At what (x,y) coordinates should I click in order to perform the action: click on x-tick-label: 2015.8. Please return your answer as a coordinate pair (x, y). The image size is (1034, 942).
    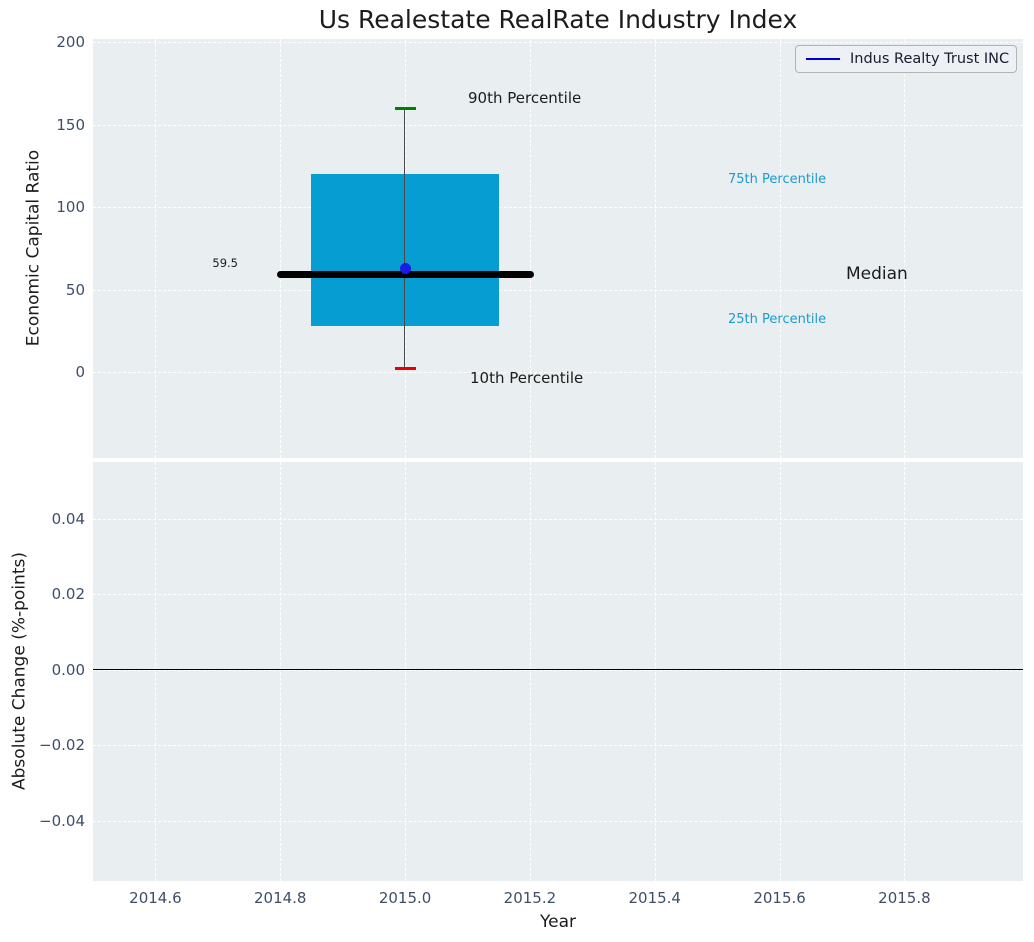
    Looking at the image, I should click on (904, 898).